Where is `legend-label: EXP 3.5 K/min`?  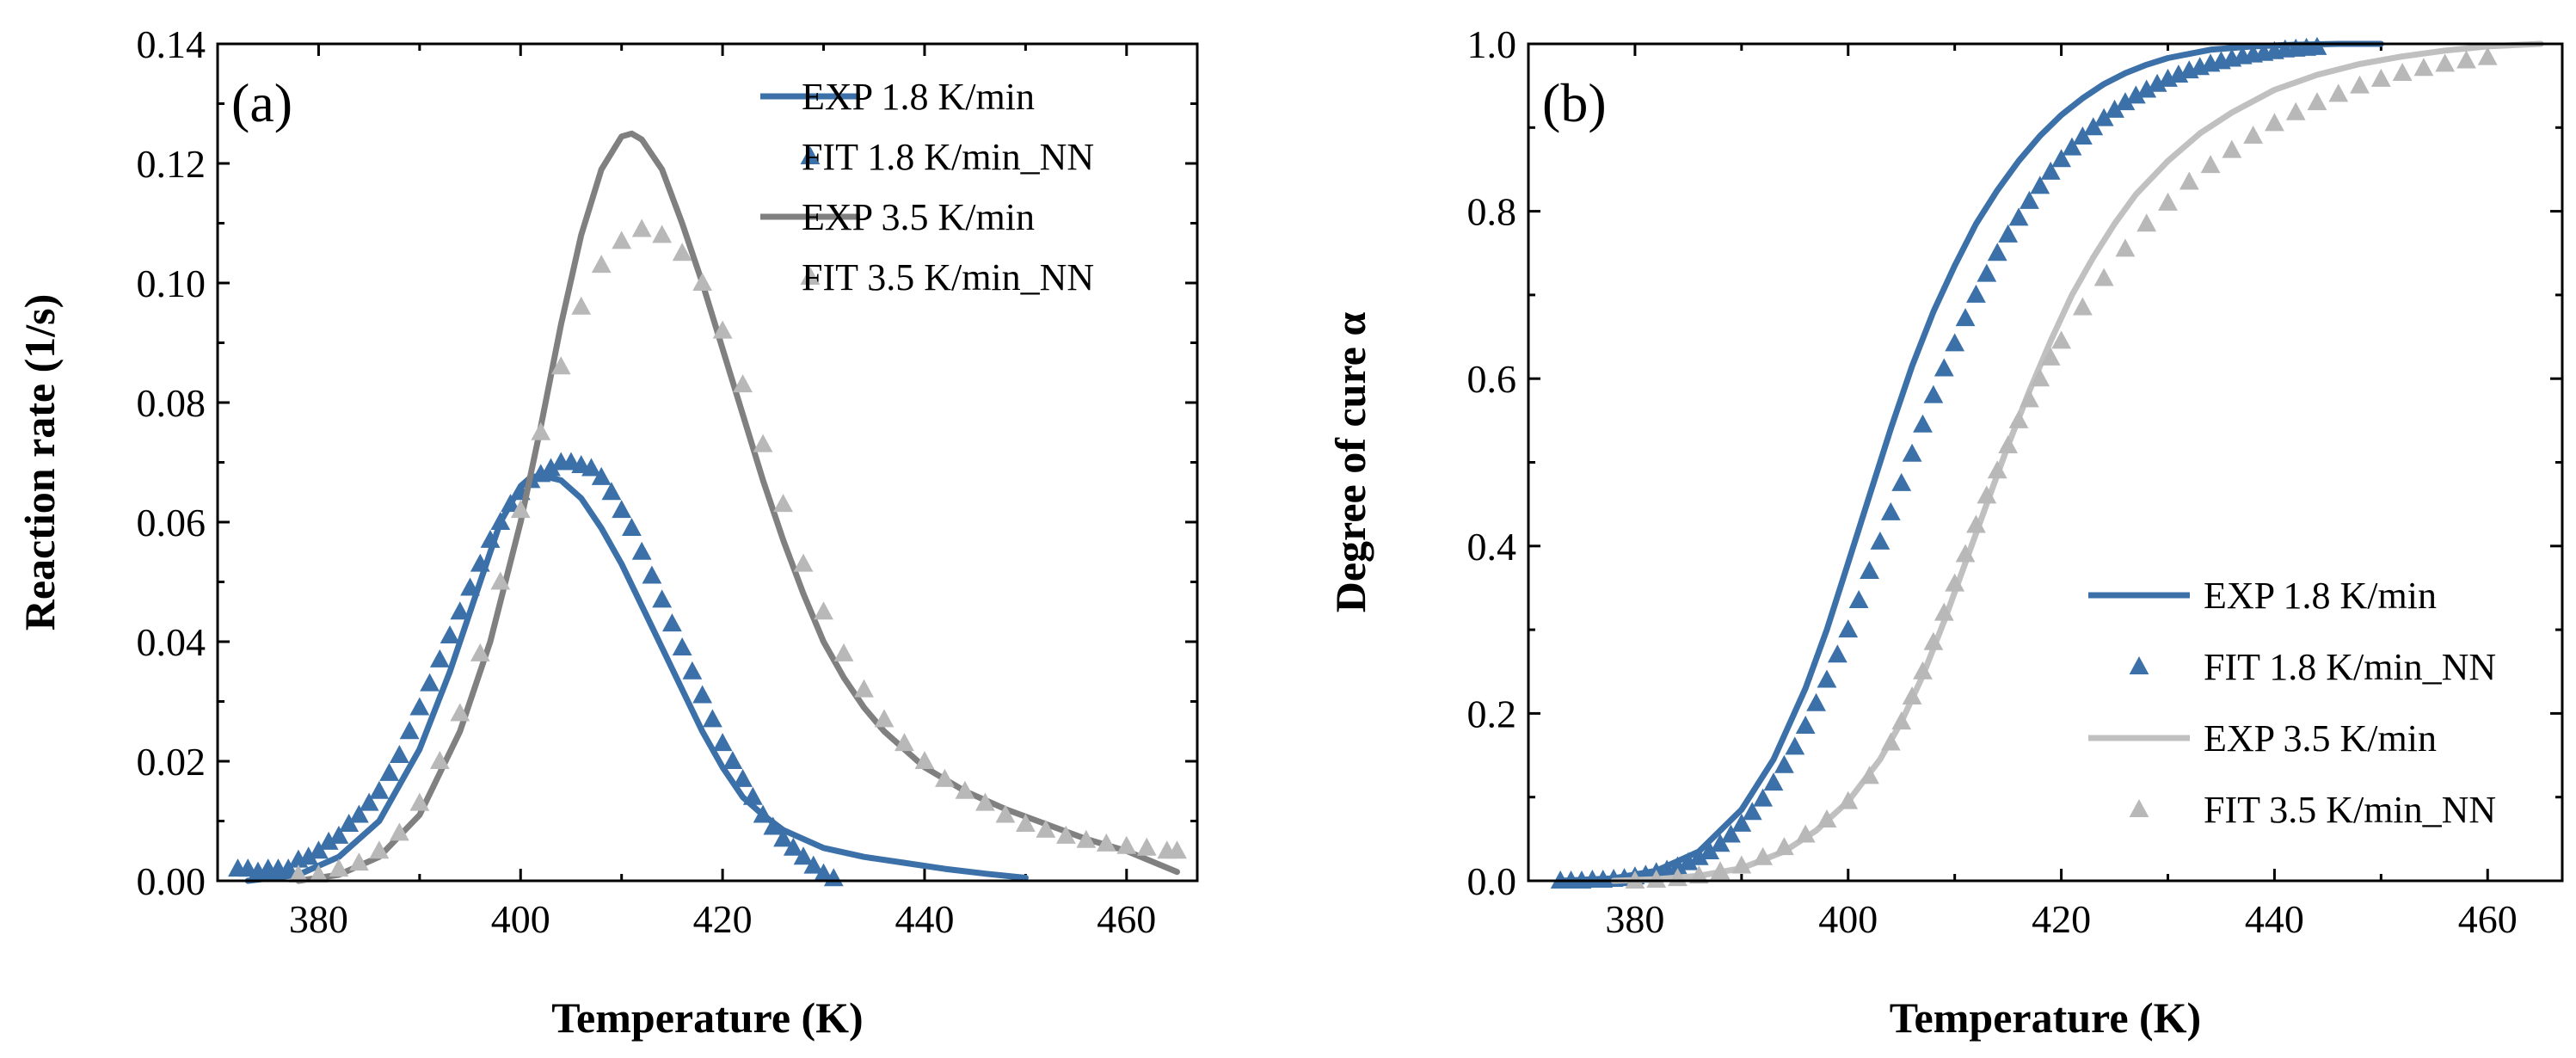 legend-label: EXP 3.5 K/min is located at coordinates (918, 217).